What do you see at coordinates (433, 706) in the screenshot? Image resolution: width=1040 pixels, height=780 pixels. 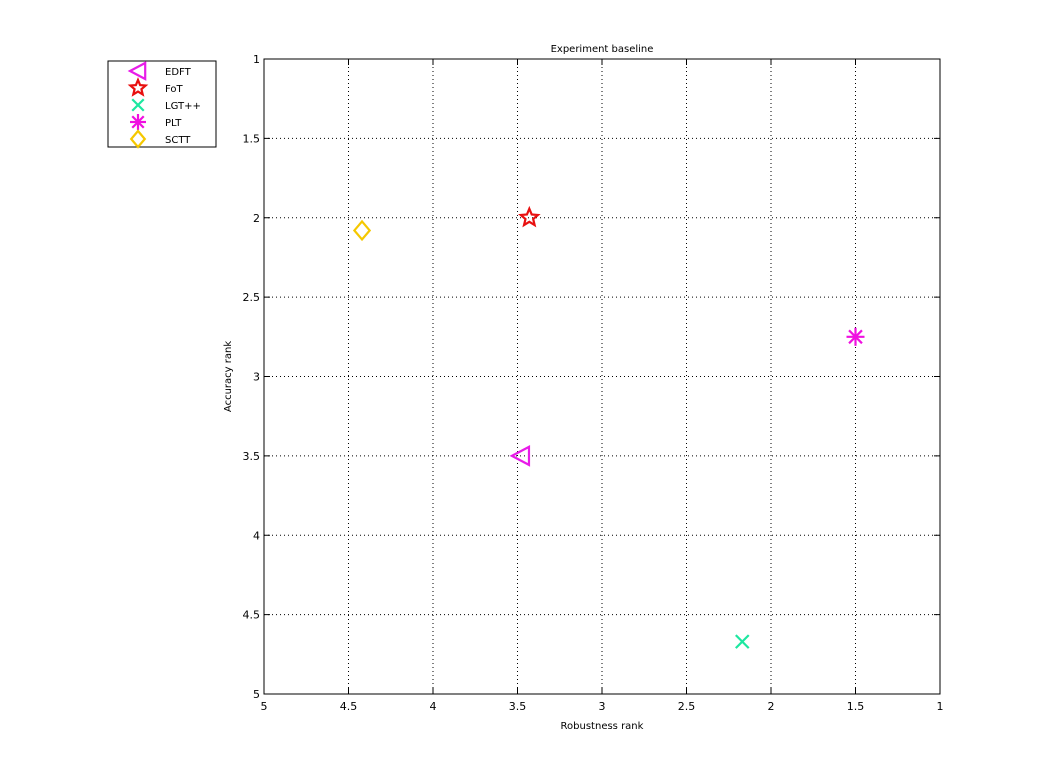 I see `x-tick-label: 4` at bounding box center [433, 706].